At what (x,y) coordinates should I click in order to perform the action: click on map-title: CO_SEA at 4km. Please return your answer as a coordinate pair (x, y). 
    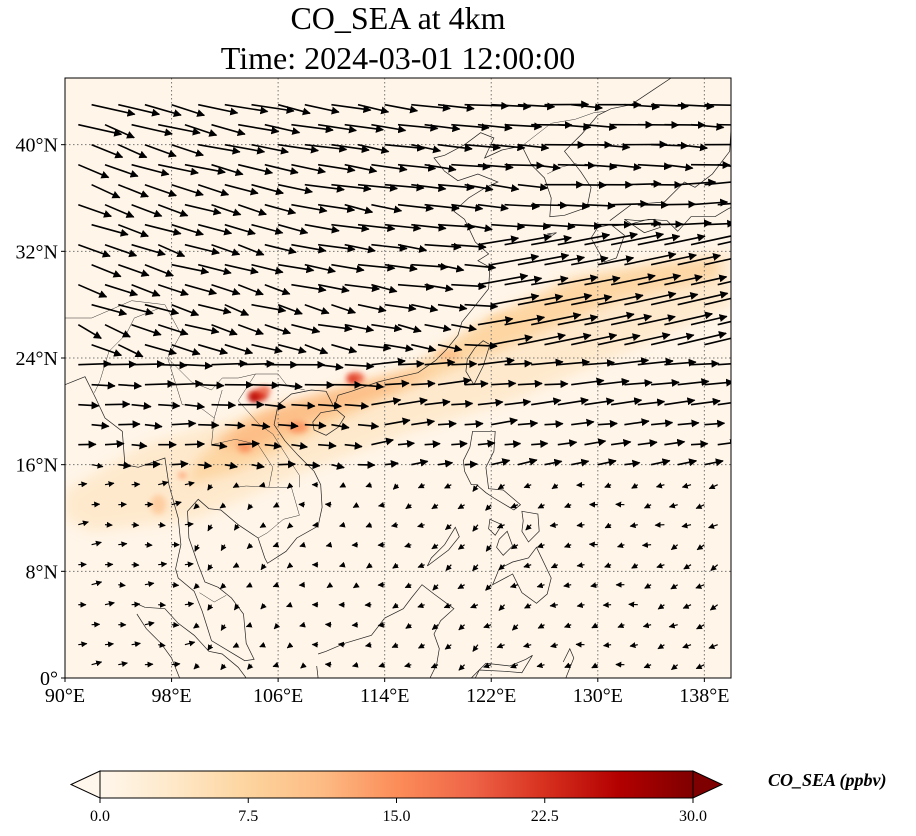
    Looking at the image, I should click on (398, 18).